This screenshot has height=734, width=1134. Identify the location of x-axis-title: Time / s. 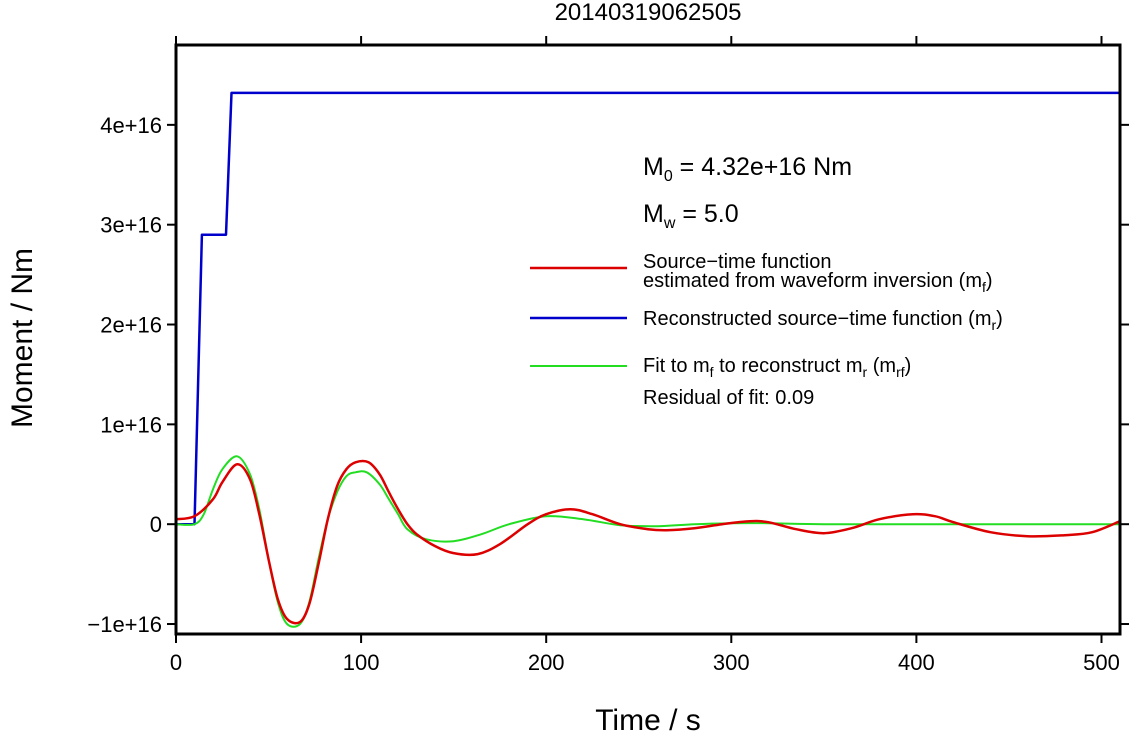
(648, 719).